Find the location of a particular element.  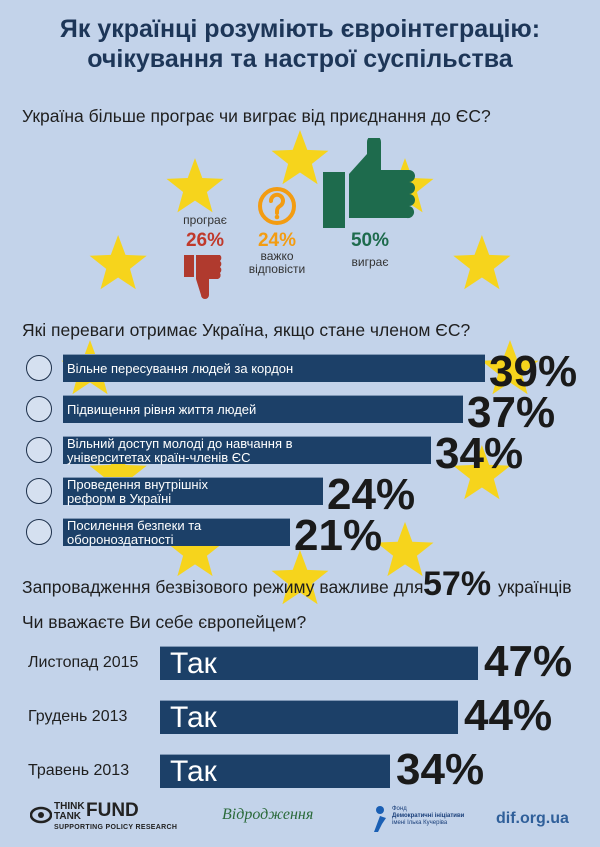

think-tank-fund-logo-icon is located at coordinates (41, 815).